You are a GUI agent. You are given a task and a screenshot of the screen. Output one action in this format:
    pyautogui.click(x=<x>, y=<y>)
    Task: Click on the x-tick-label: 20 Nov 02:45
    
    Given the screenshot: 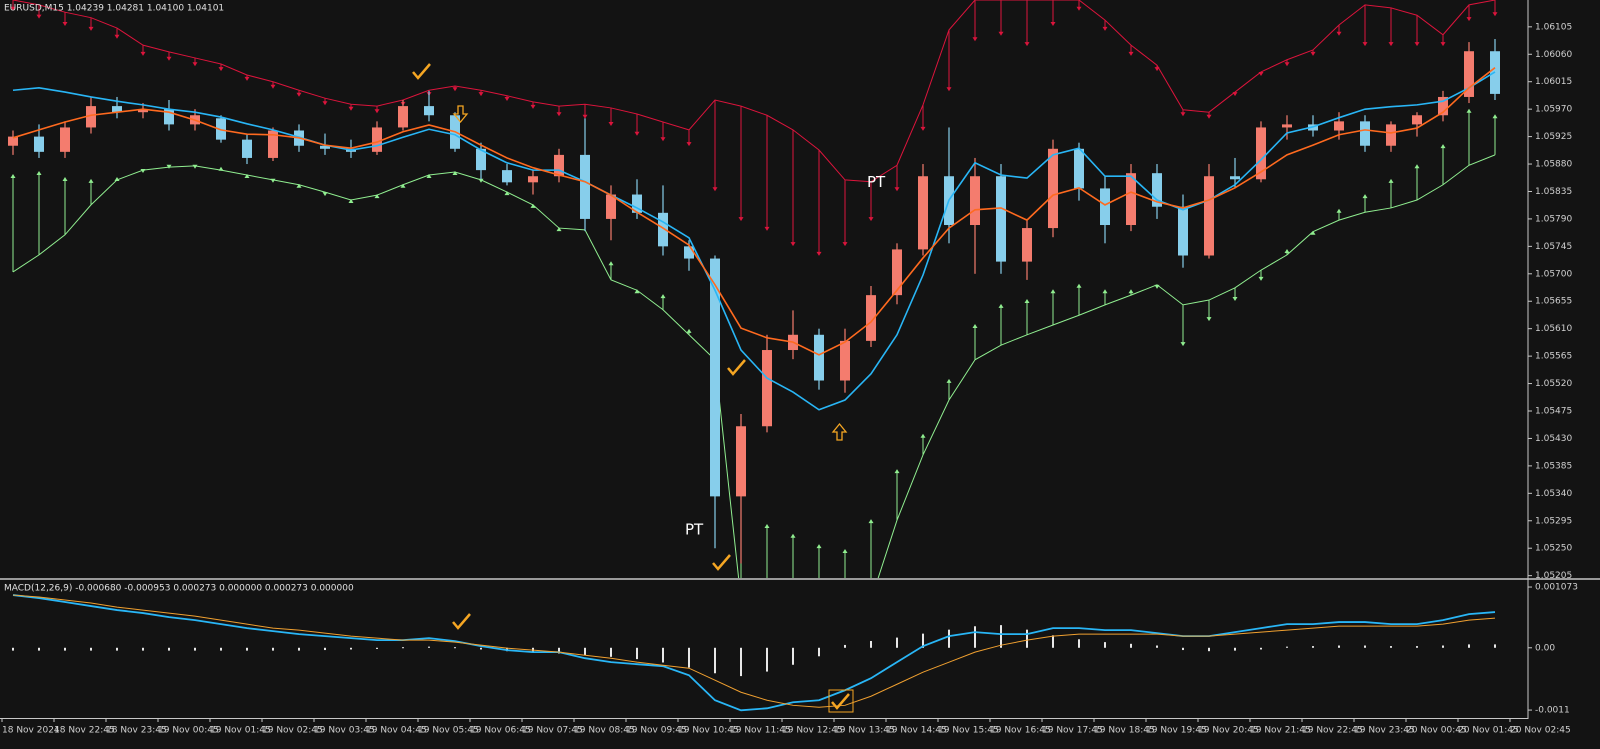 What is the action you would take?
    pyautogui.click(x=1540, y=731)
    